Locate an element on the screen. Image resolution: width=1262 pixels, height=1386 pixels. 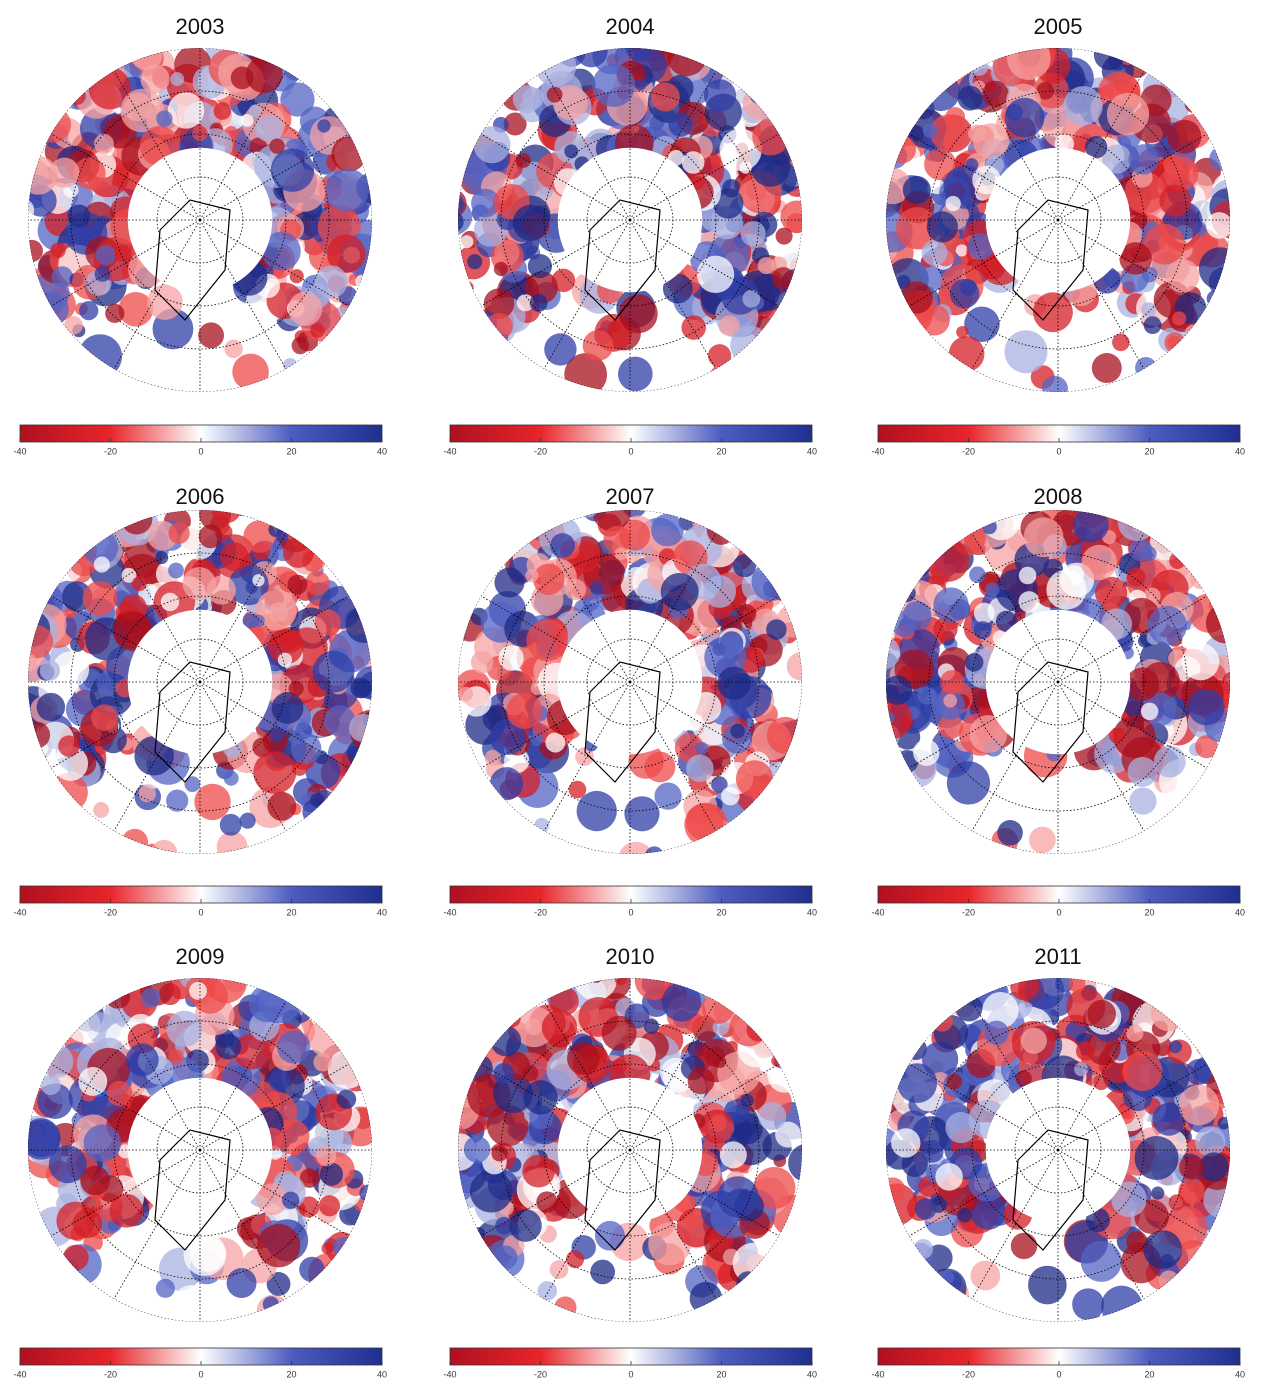
panel: 2006 -40 -20 0 20 40 is located at coordinates (200, 701).